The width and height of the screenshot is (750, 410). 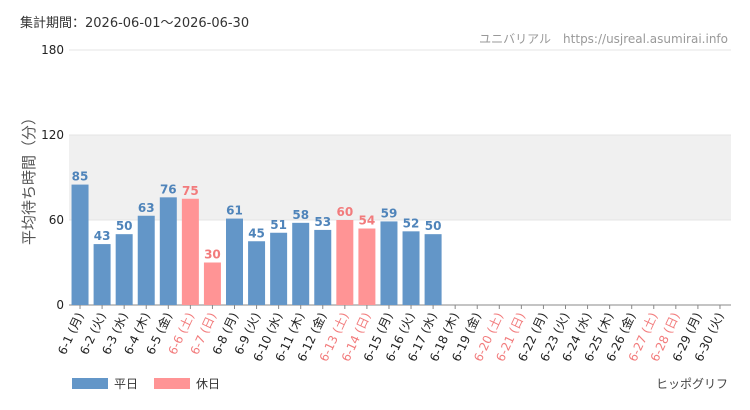 What do you see at coordinates (411, 223) in the screenshot?
I see `bar-value-label: 52` at bounding box center [411, 223].